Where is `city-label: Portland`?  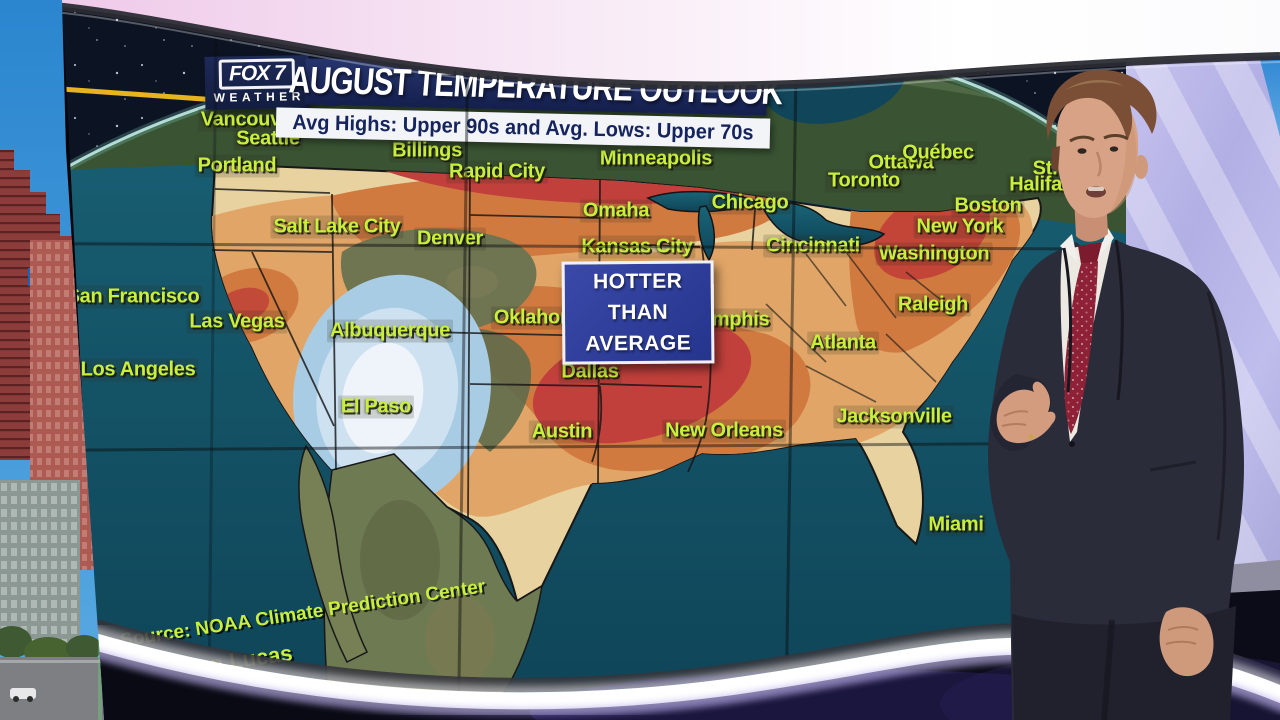
city-label: Portland is located at coordinates (237, 166).